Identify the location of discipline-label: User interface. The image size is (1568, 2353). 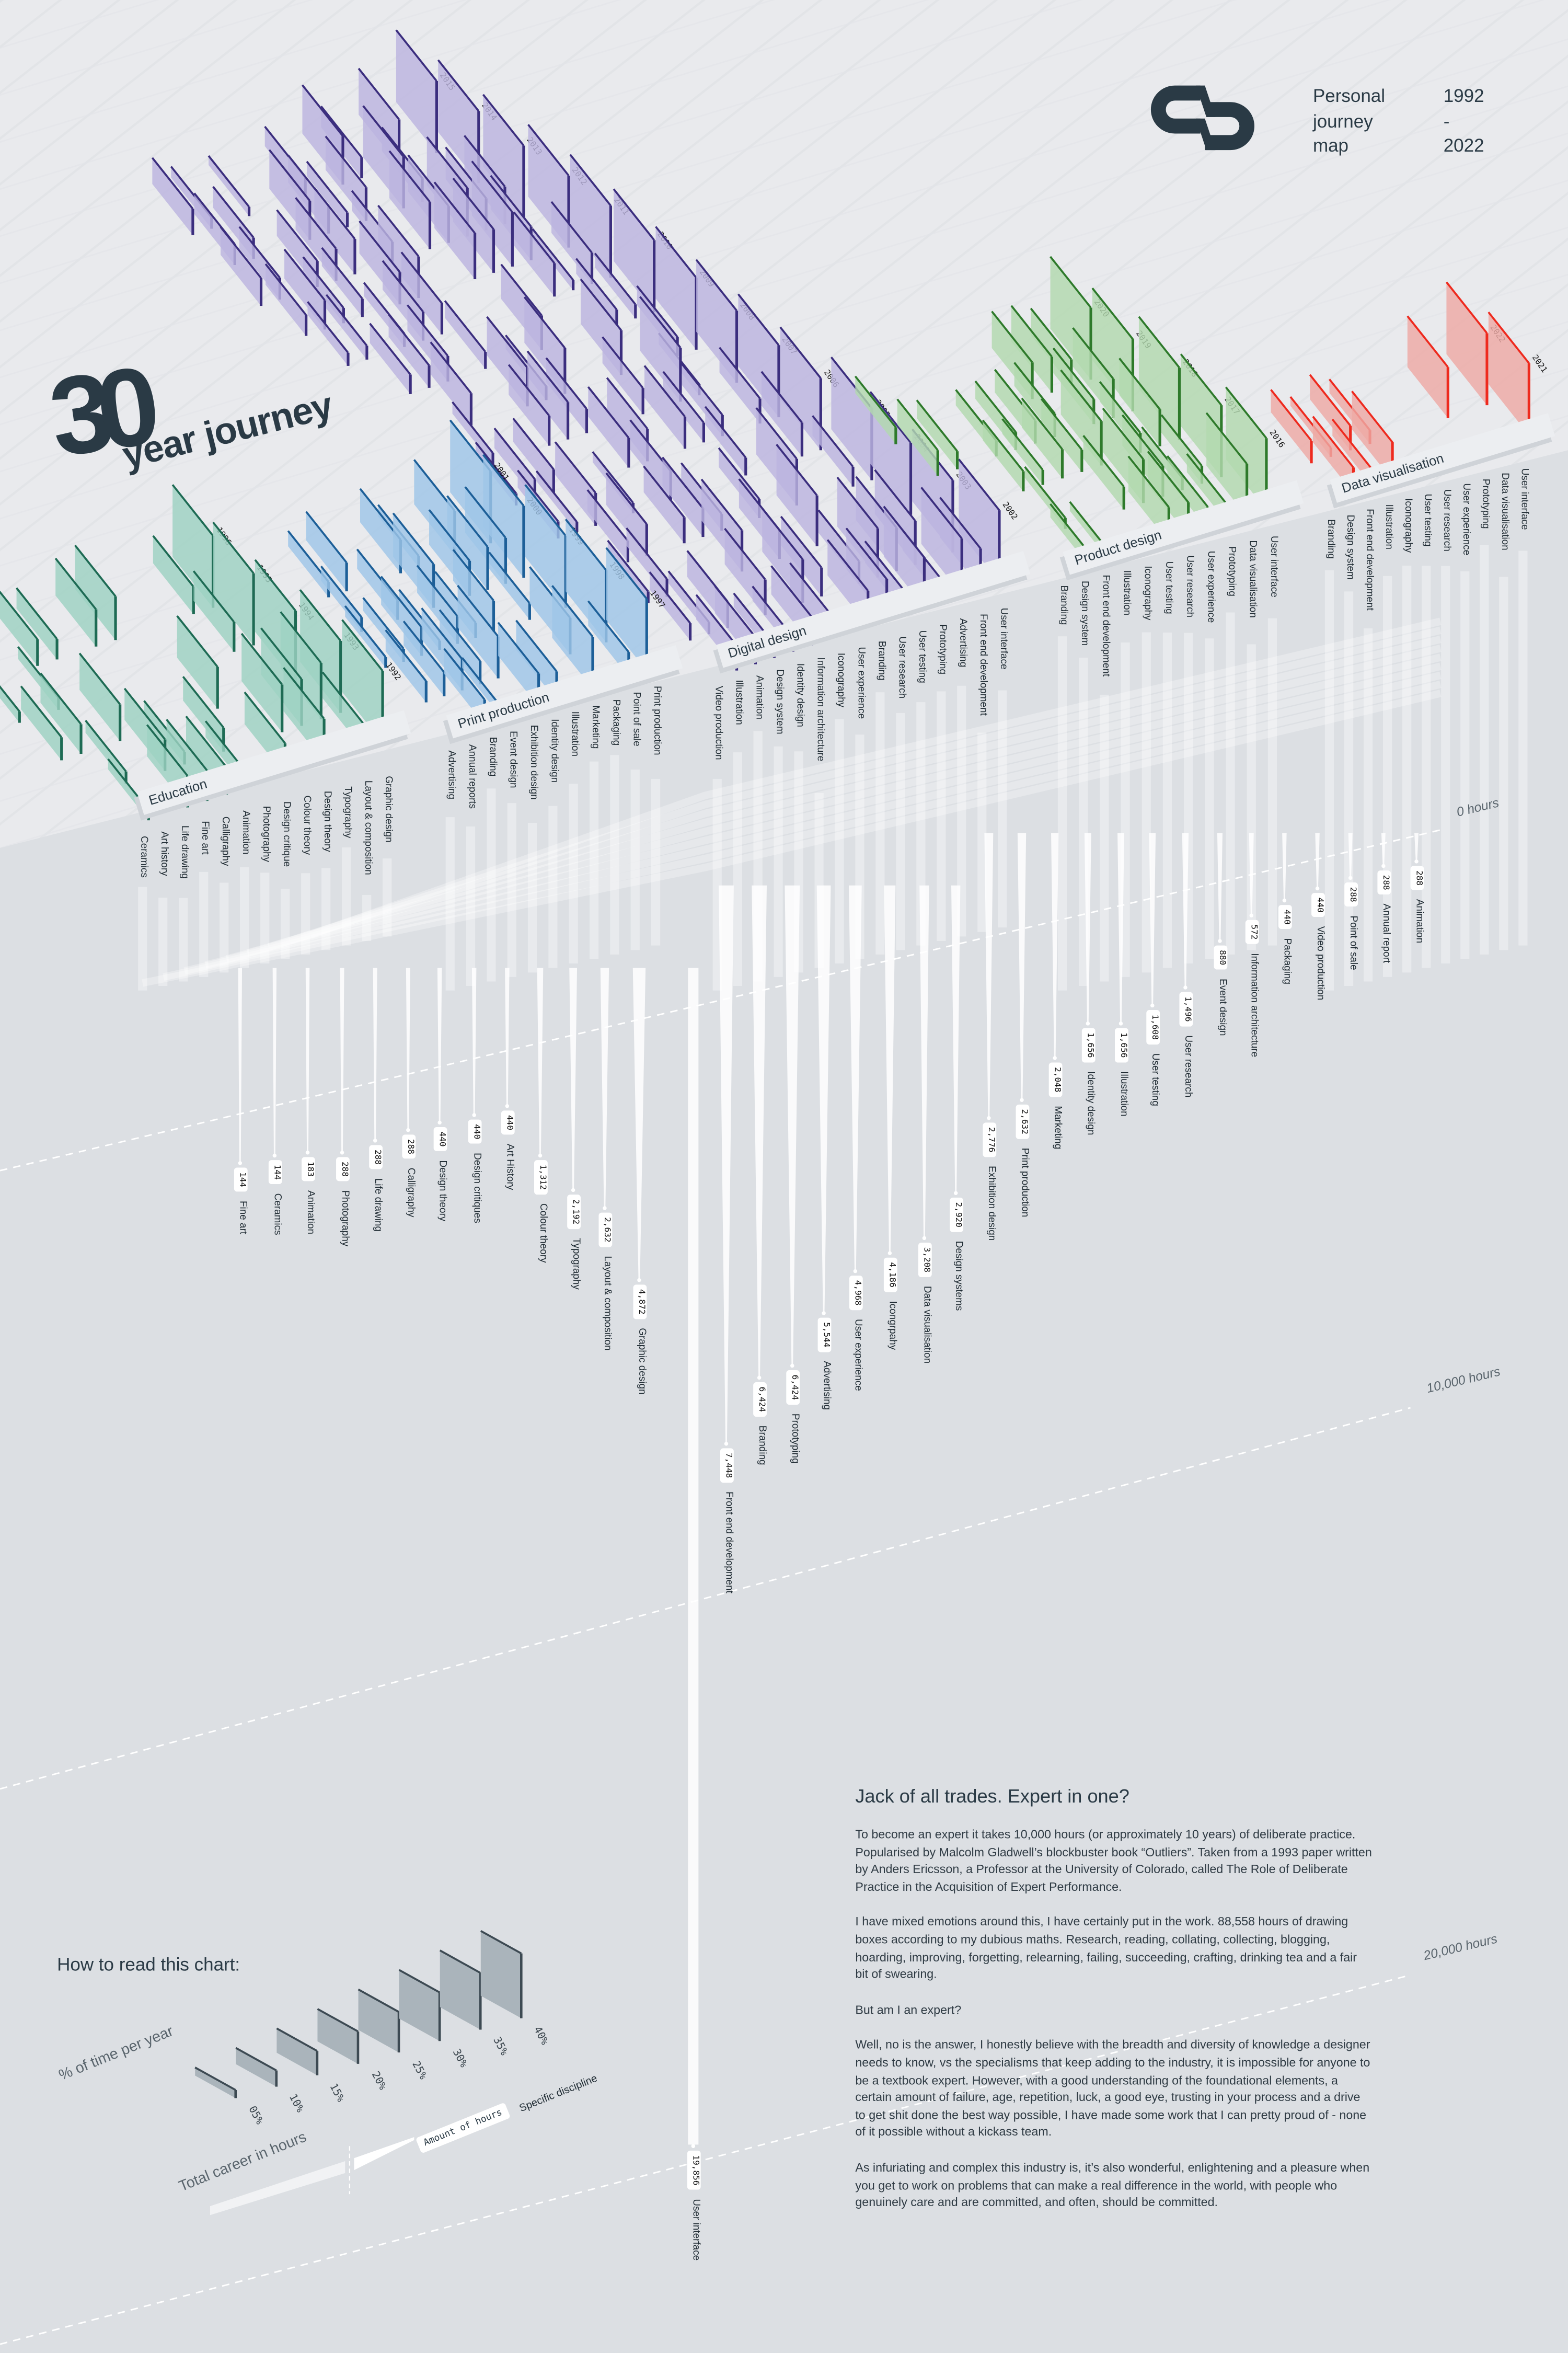
(695, 2230).